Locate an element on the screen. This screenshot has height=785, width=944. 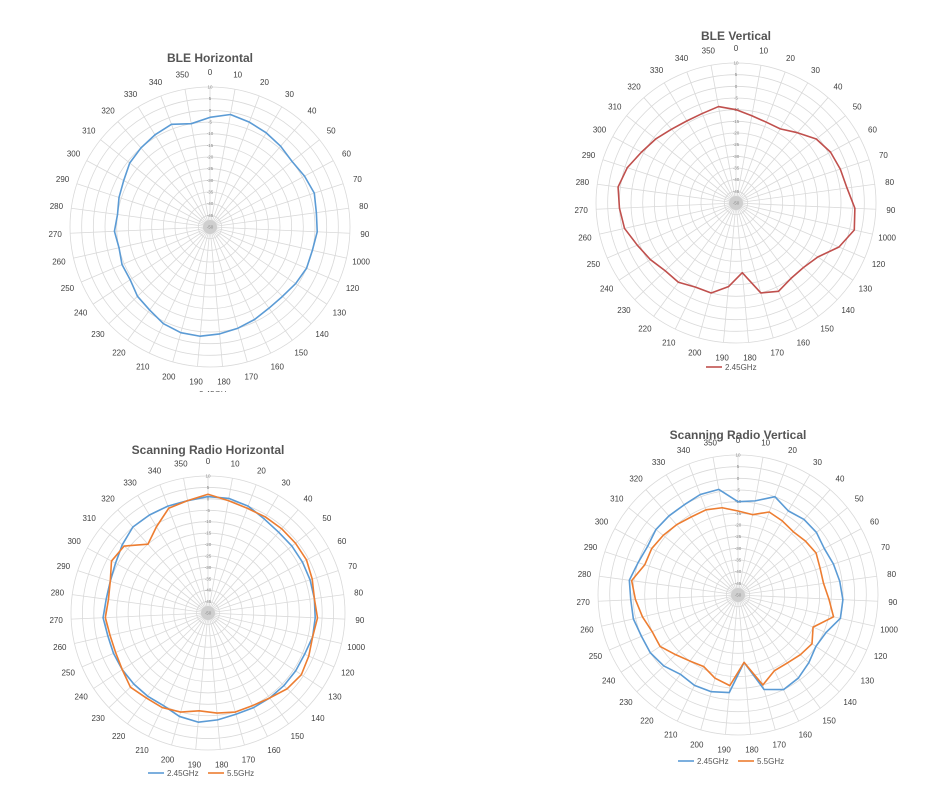
angle-tick-label: 160 is located at coordinates (274, 750).